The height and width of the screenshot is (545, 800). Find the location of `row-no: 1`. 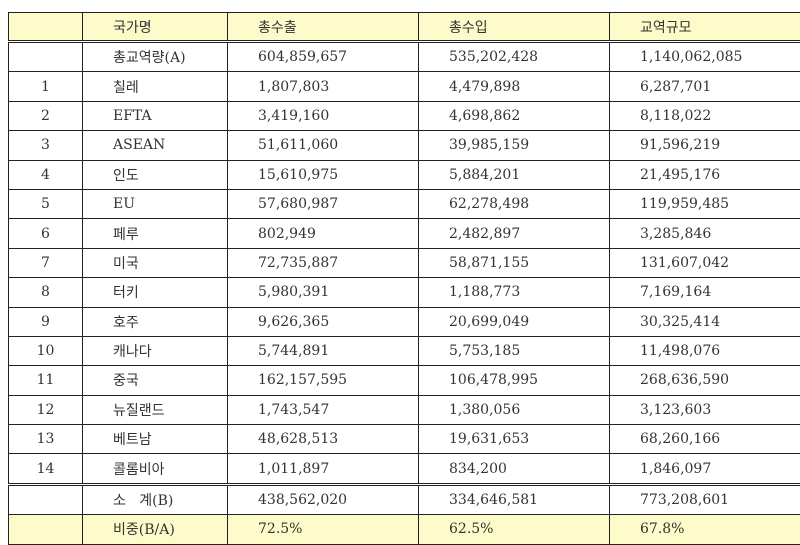

row-no: 1 is located at coordinates (46, 86).